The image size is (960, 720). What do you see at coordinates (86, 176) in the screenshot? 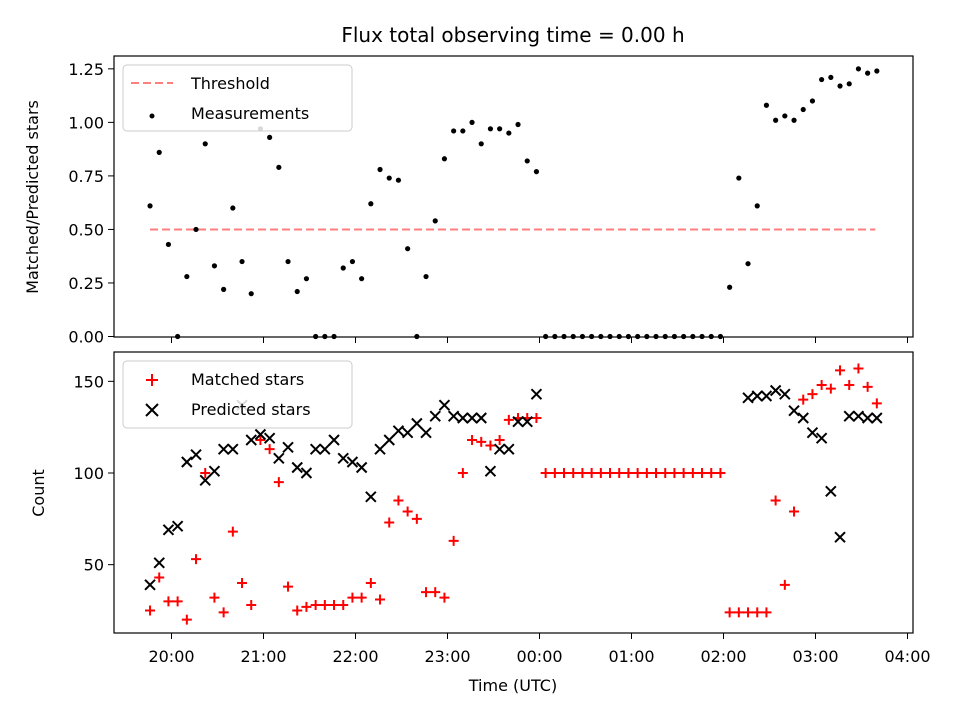
I see `top-ytick-label: 0.75` at bounding box center [86, 176].